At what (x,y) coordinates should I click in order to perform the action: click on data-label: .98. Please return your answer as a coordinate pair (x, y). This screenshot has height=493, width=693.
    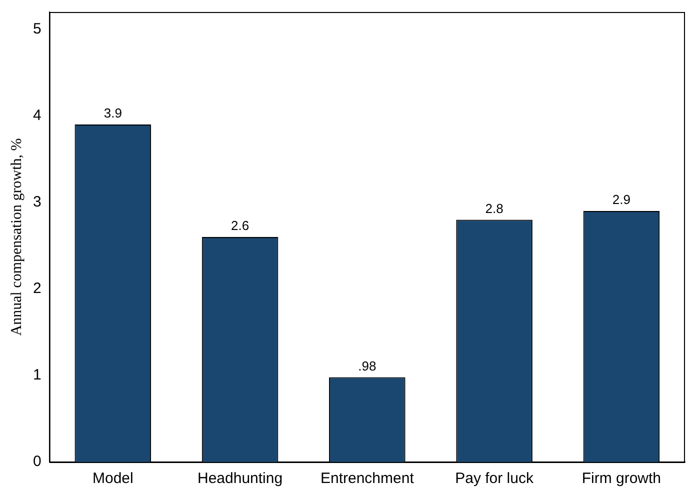
    Looking at the image, I should click on (367, 366).